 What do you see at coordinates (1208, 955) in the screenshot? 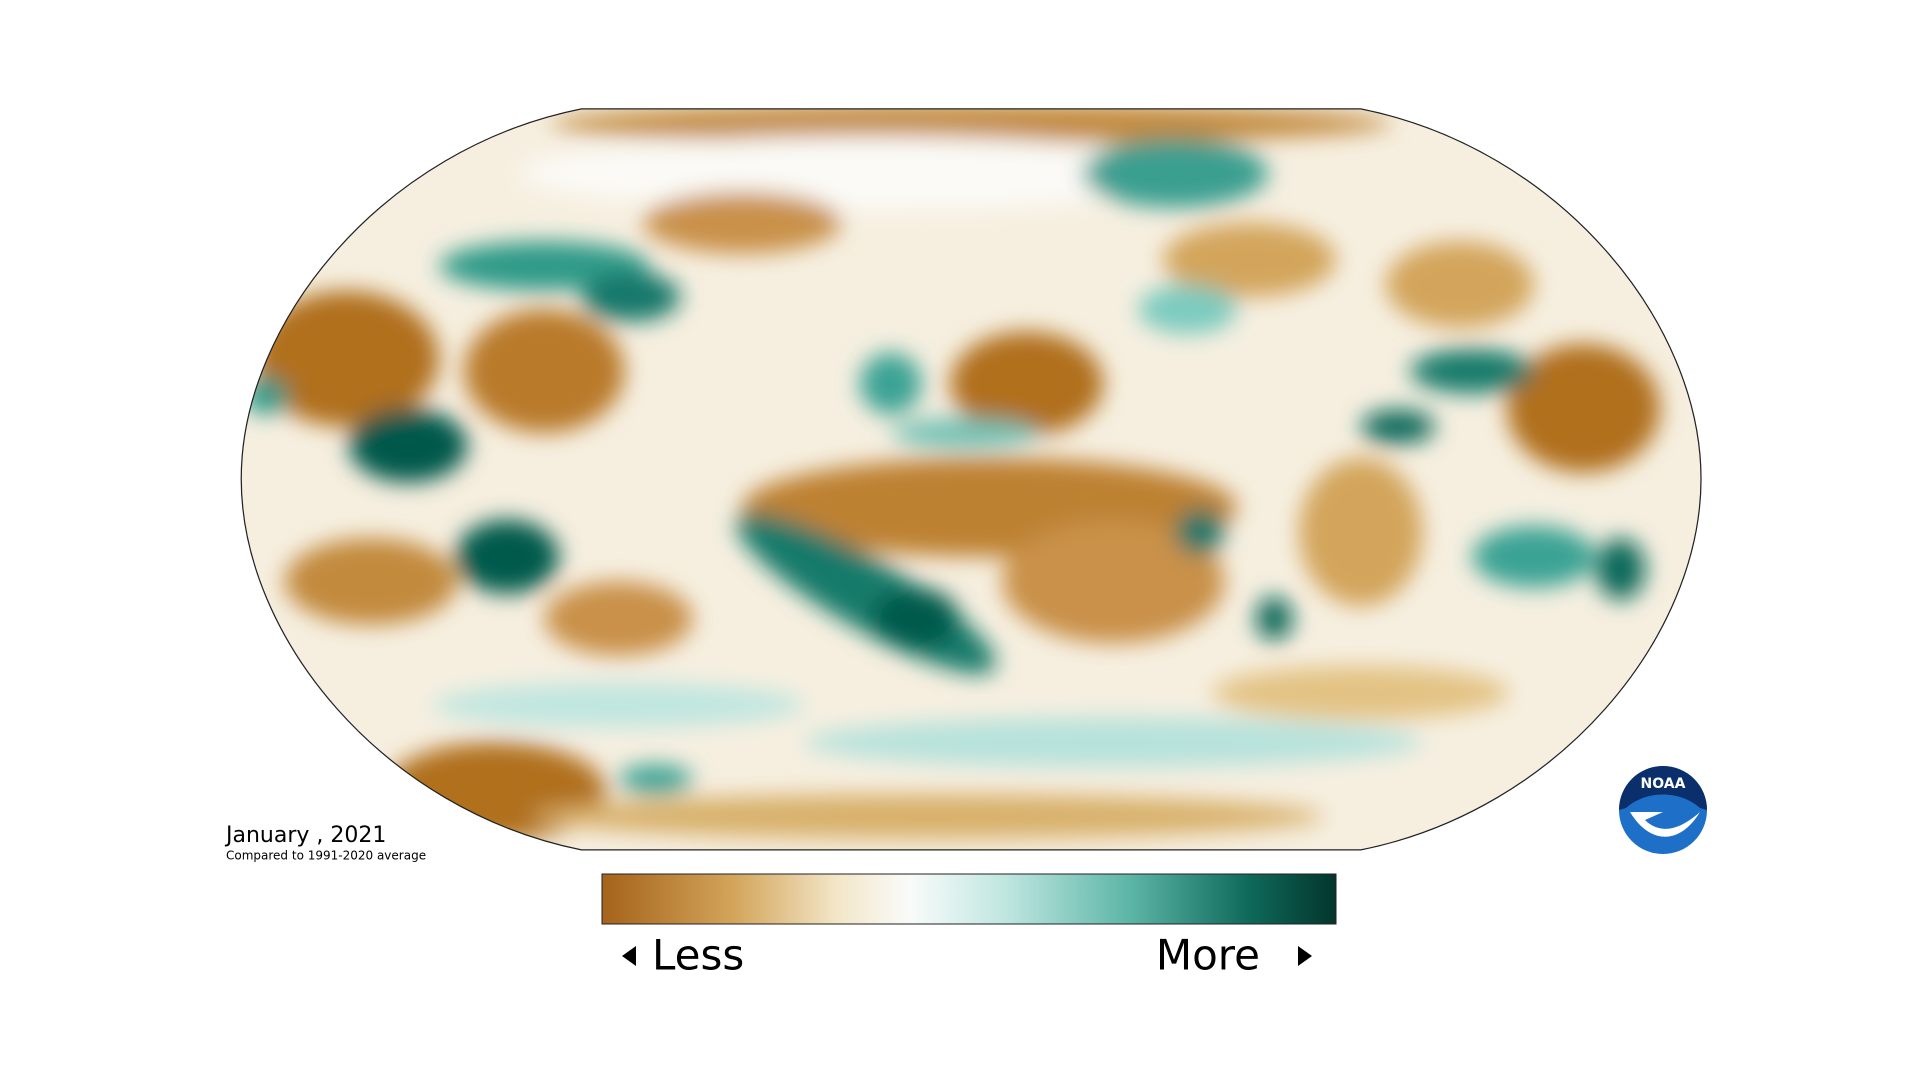
I see `legend-more: More` at bounding box center [1208, 955].